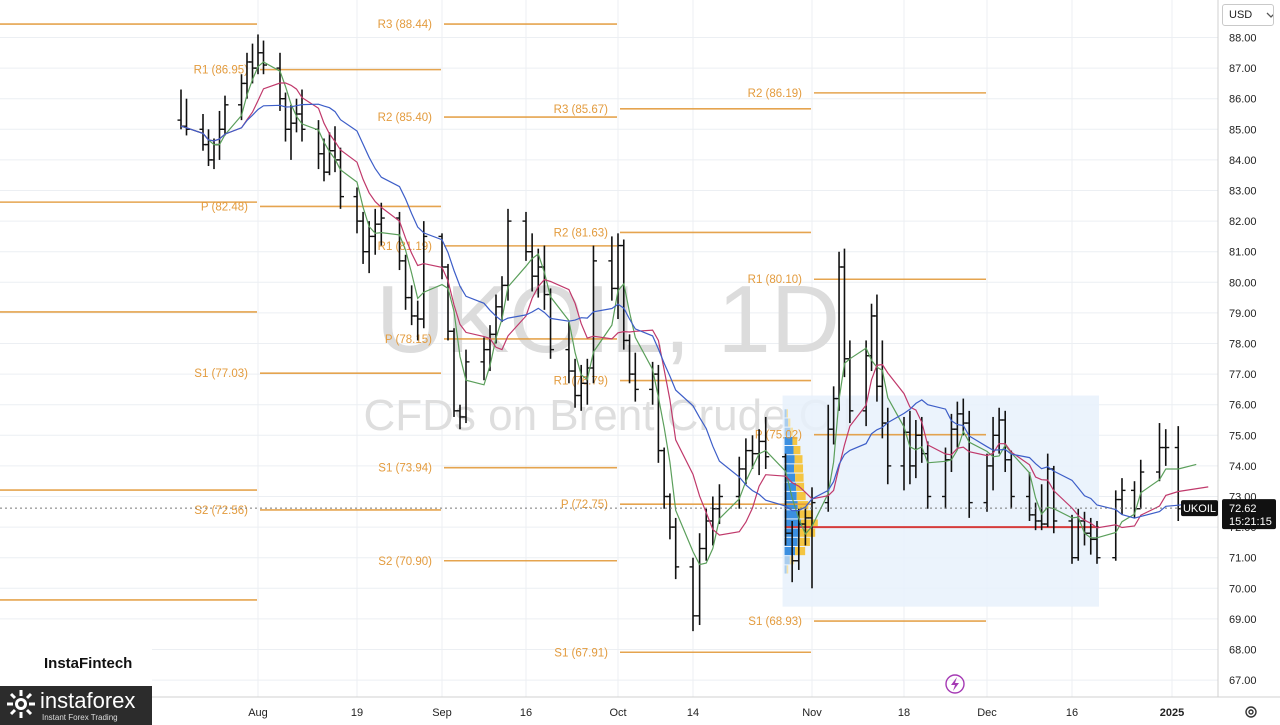  Describe the element at coordinates (1243, 509) in the screenshot. I see `price-tag-value: 72.62` at that location.